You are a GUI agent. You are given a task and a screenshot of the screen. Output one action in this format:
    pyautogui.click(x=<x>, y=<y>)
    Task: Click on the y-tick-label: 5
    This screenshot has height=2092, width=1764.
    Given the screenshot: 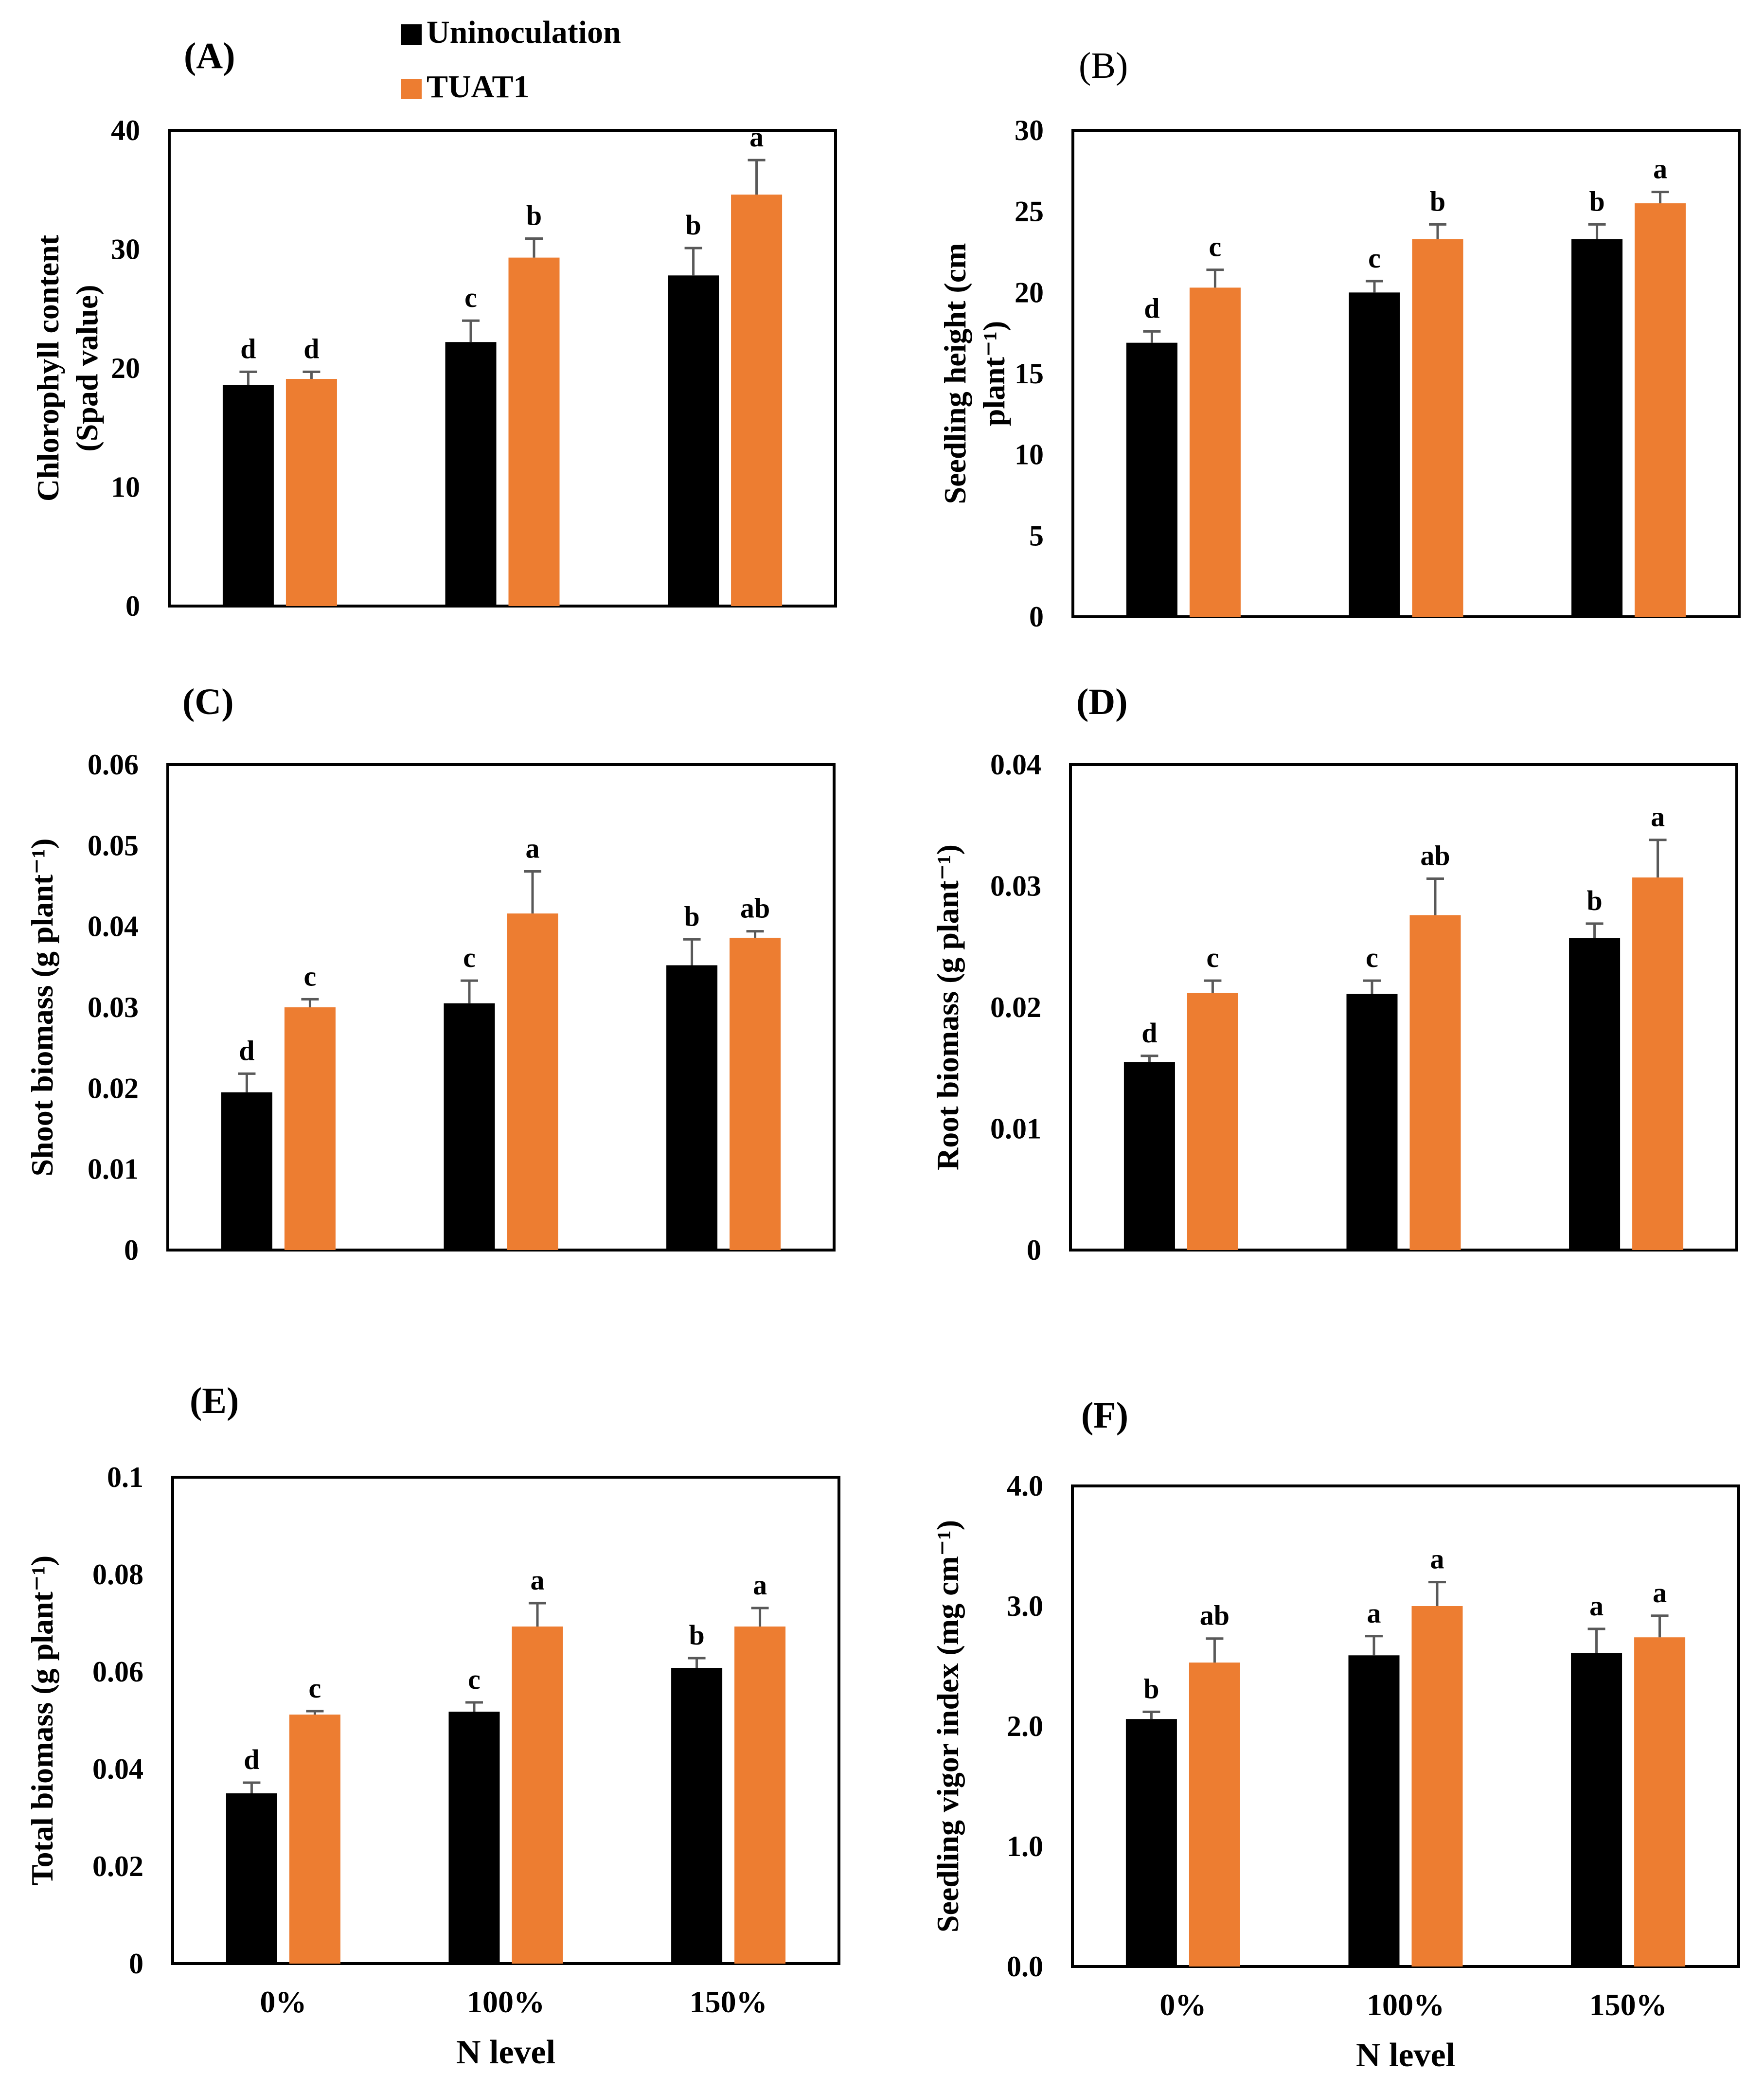 What is the action you would take?
    pyautogui.click(x=1036, y=535)
    